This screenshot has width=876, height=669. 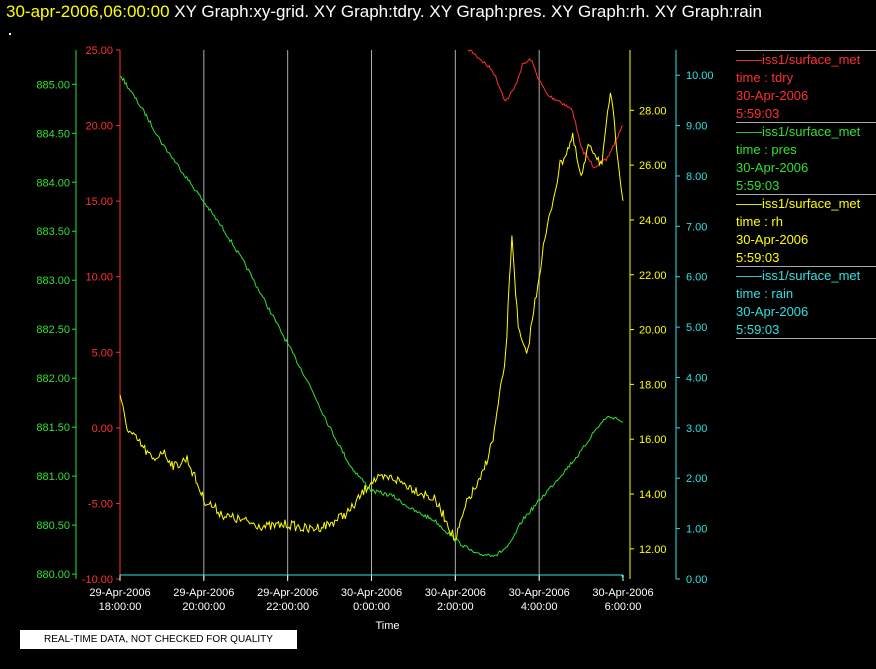 I want to click on rain-tick-label: 0.00, so click(x=696, y=580).